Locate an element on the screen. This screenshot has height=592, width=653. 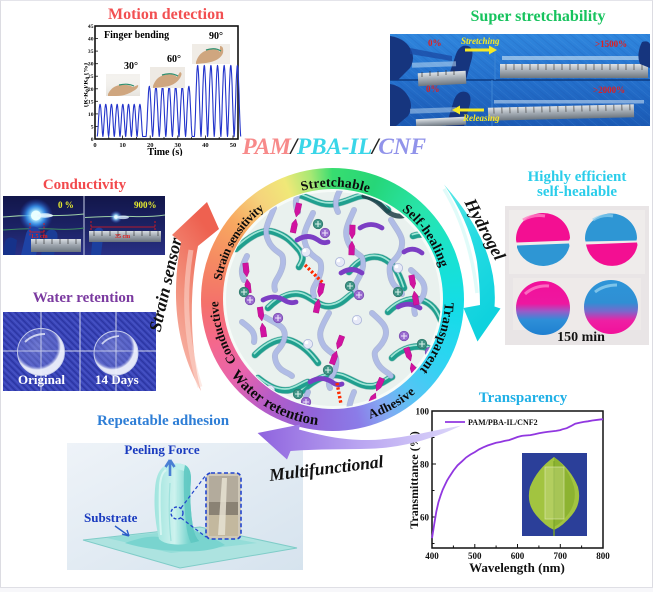
svg-text: 5 is located at coordinates (92, 127).